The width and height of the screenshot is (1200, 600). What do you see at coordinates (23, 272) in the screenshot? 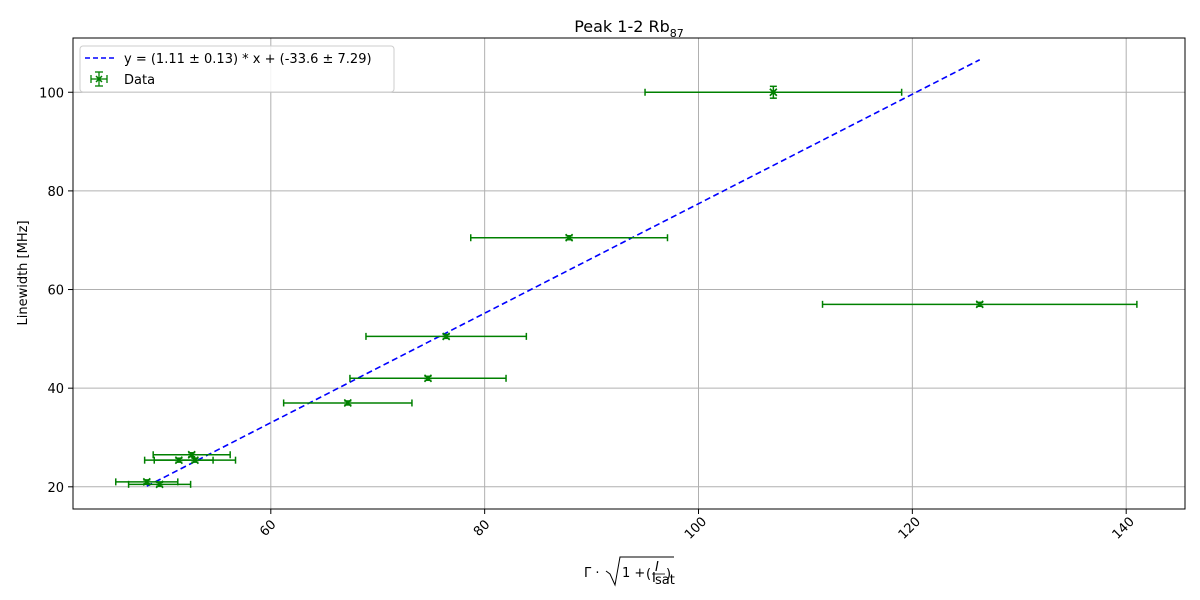
I see `y-axis-label: Linewidth [MHz]` at bounding box center [23, 272].